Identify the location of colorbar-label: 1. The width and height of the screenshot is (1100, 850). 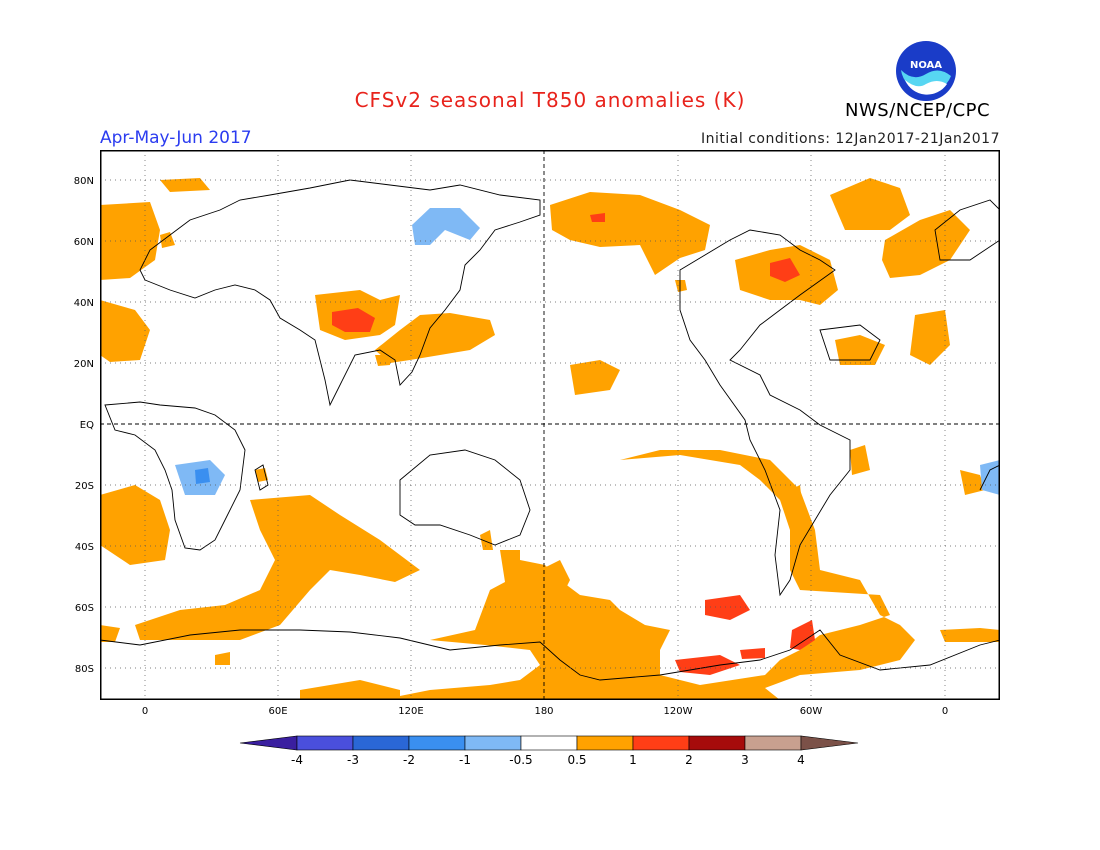
(633, 760).